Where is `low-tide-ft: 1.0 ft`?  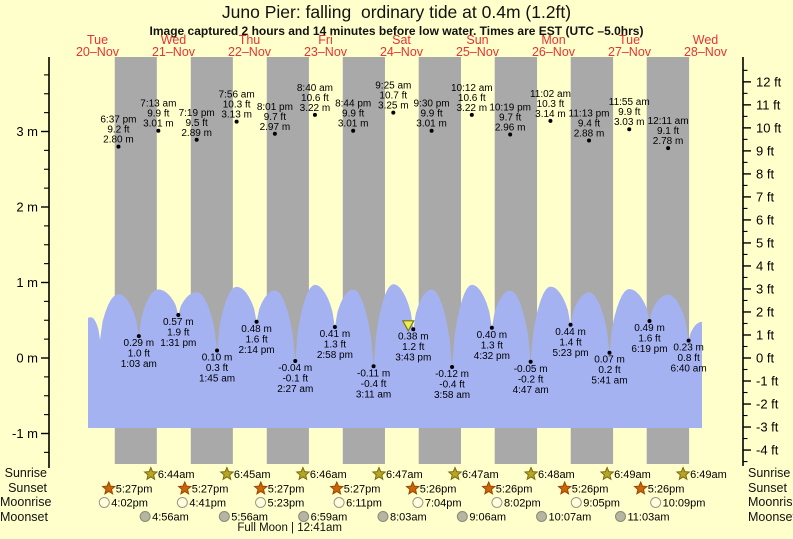
low-tide-ft: 1.0 ft is located at coordinates (139, 354).